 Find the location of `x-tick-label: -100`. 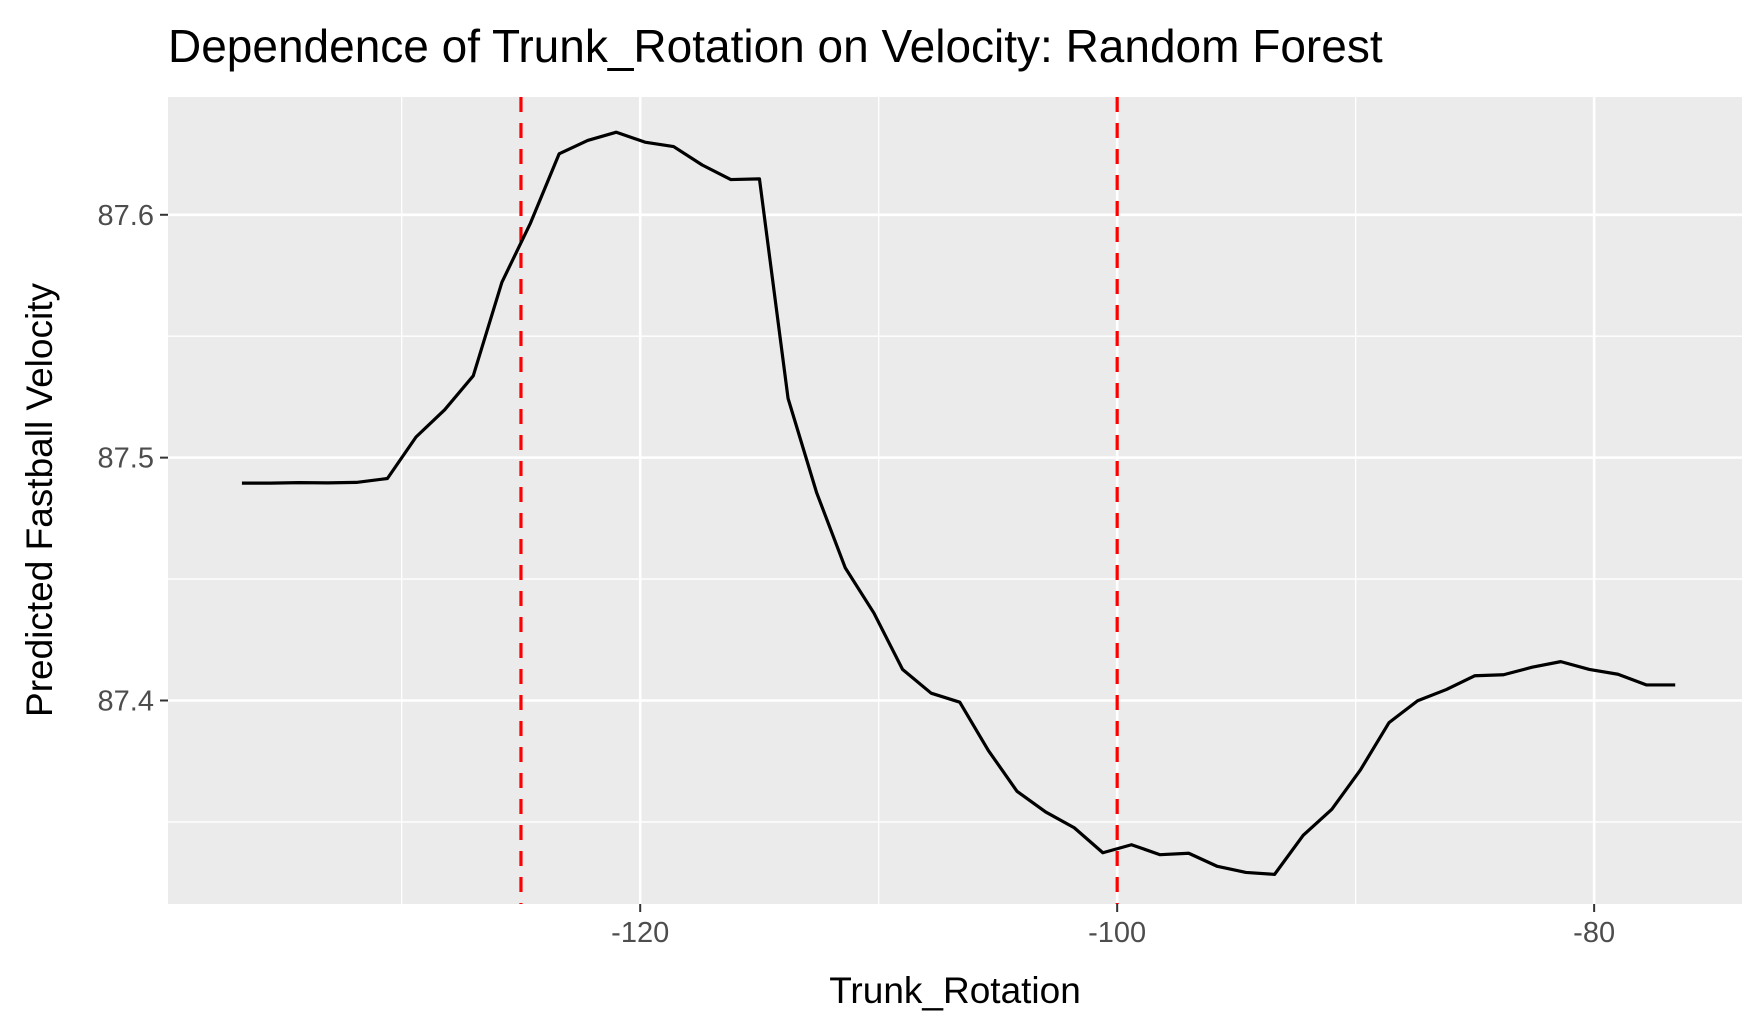

x-tick-label: -100 is located at coordinates (1117, 933).